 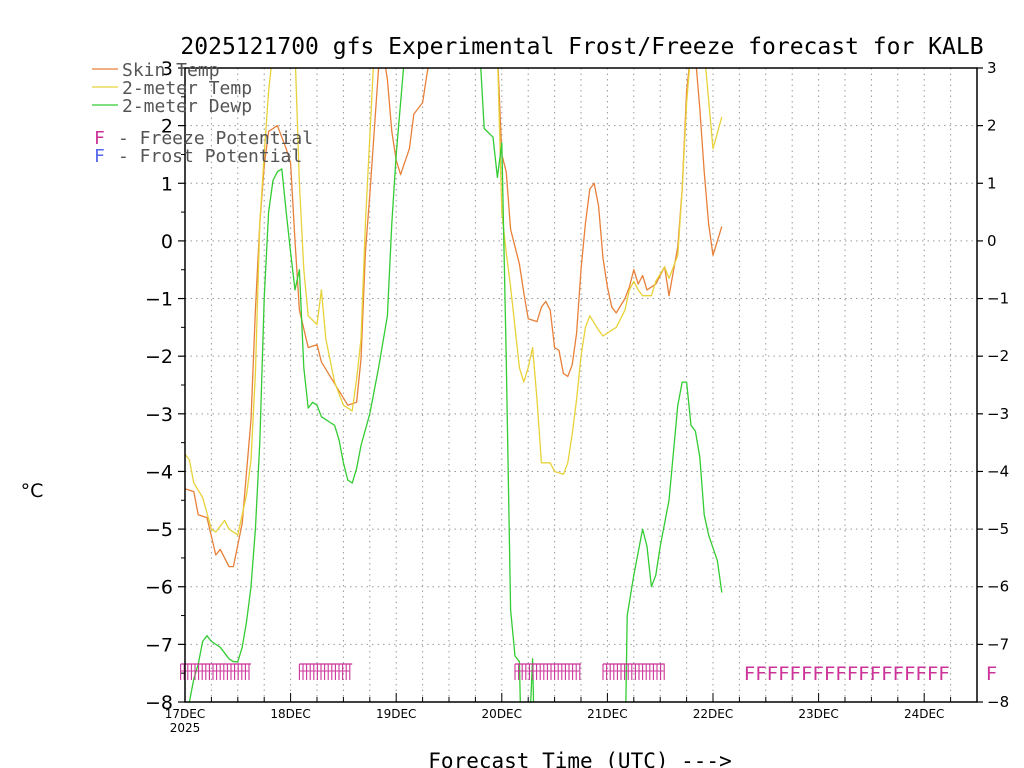 What do you see at coordinates (210, 156) in the screenshot?
I see `legend-frost-label: - Frost Potential` at bounding box center [210, 156].